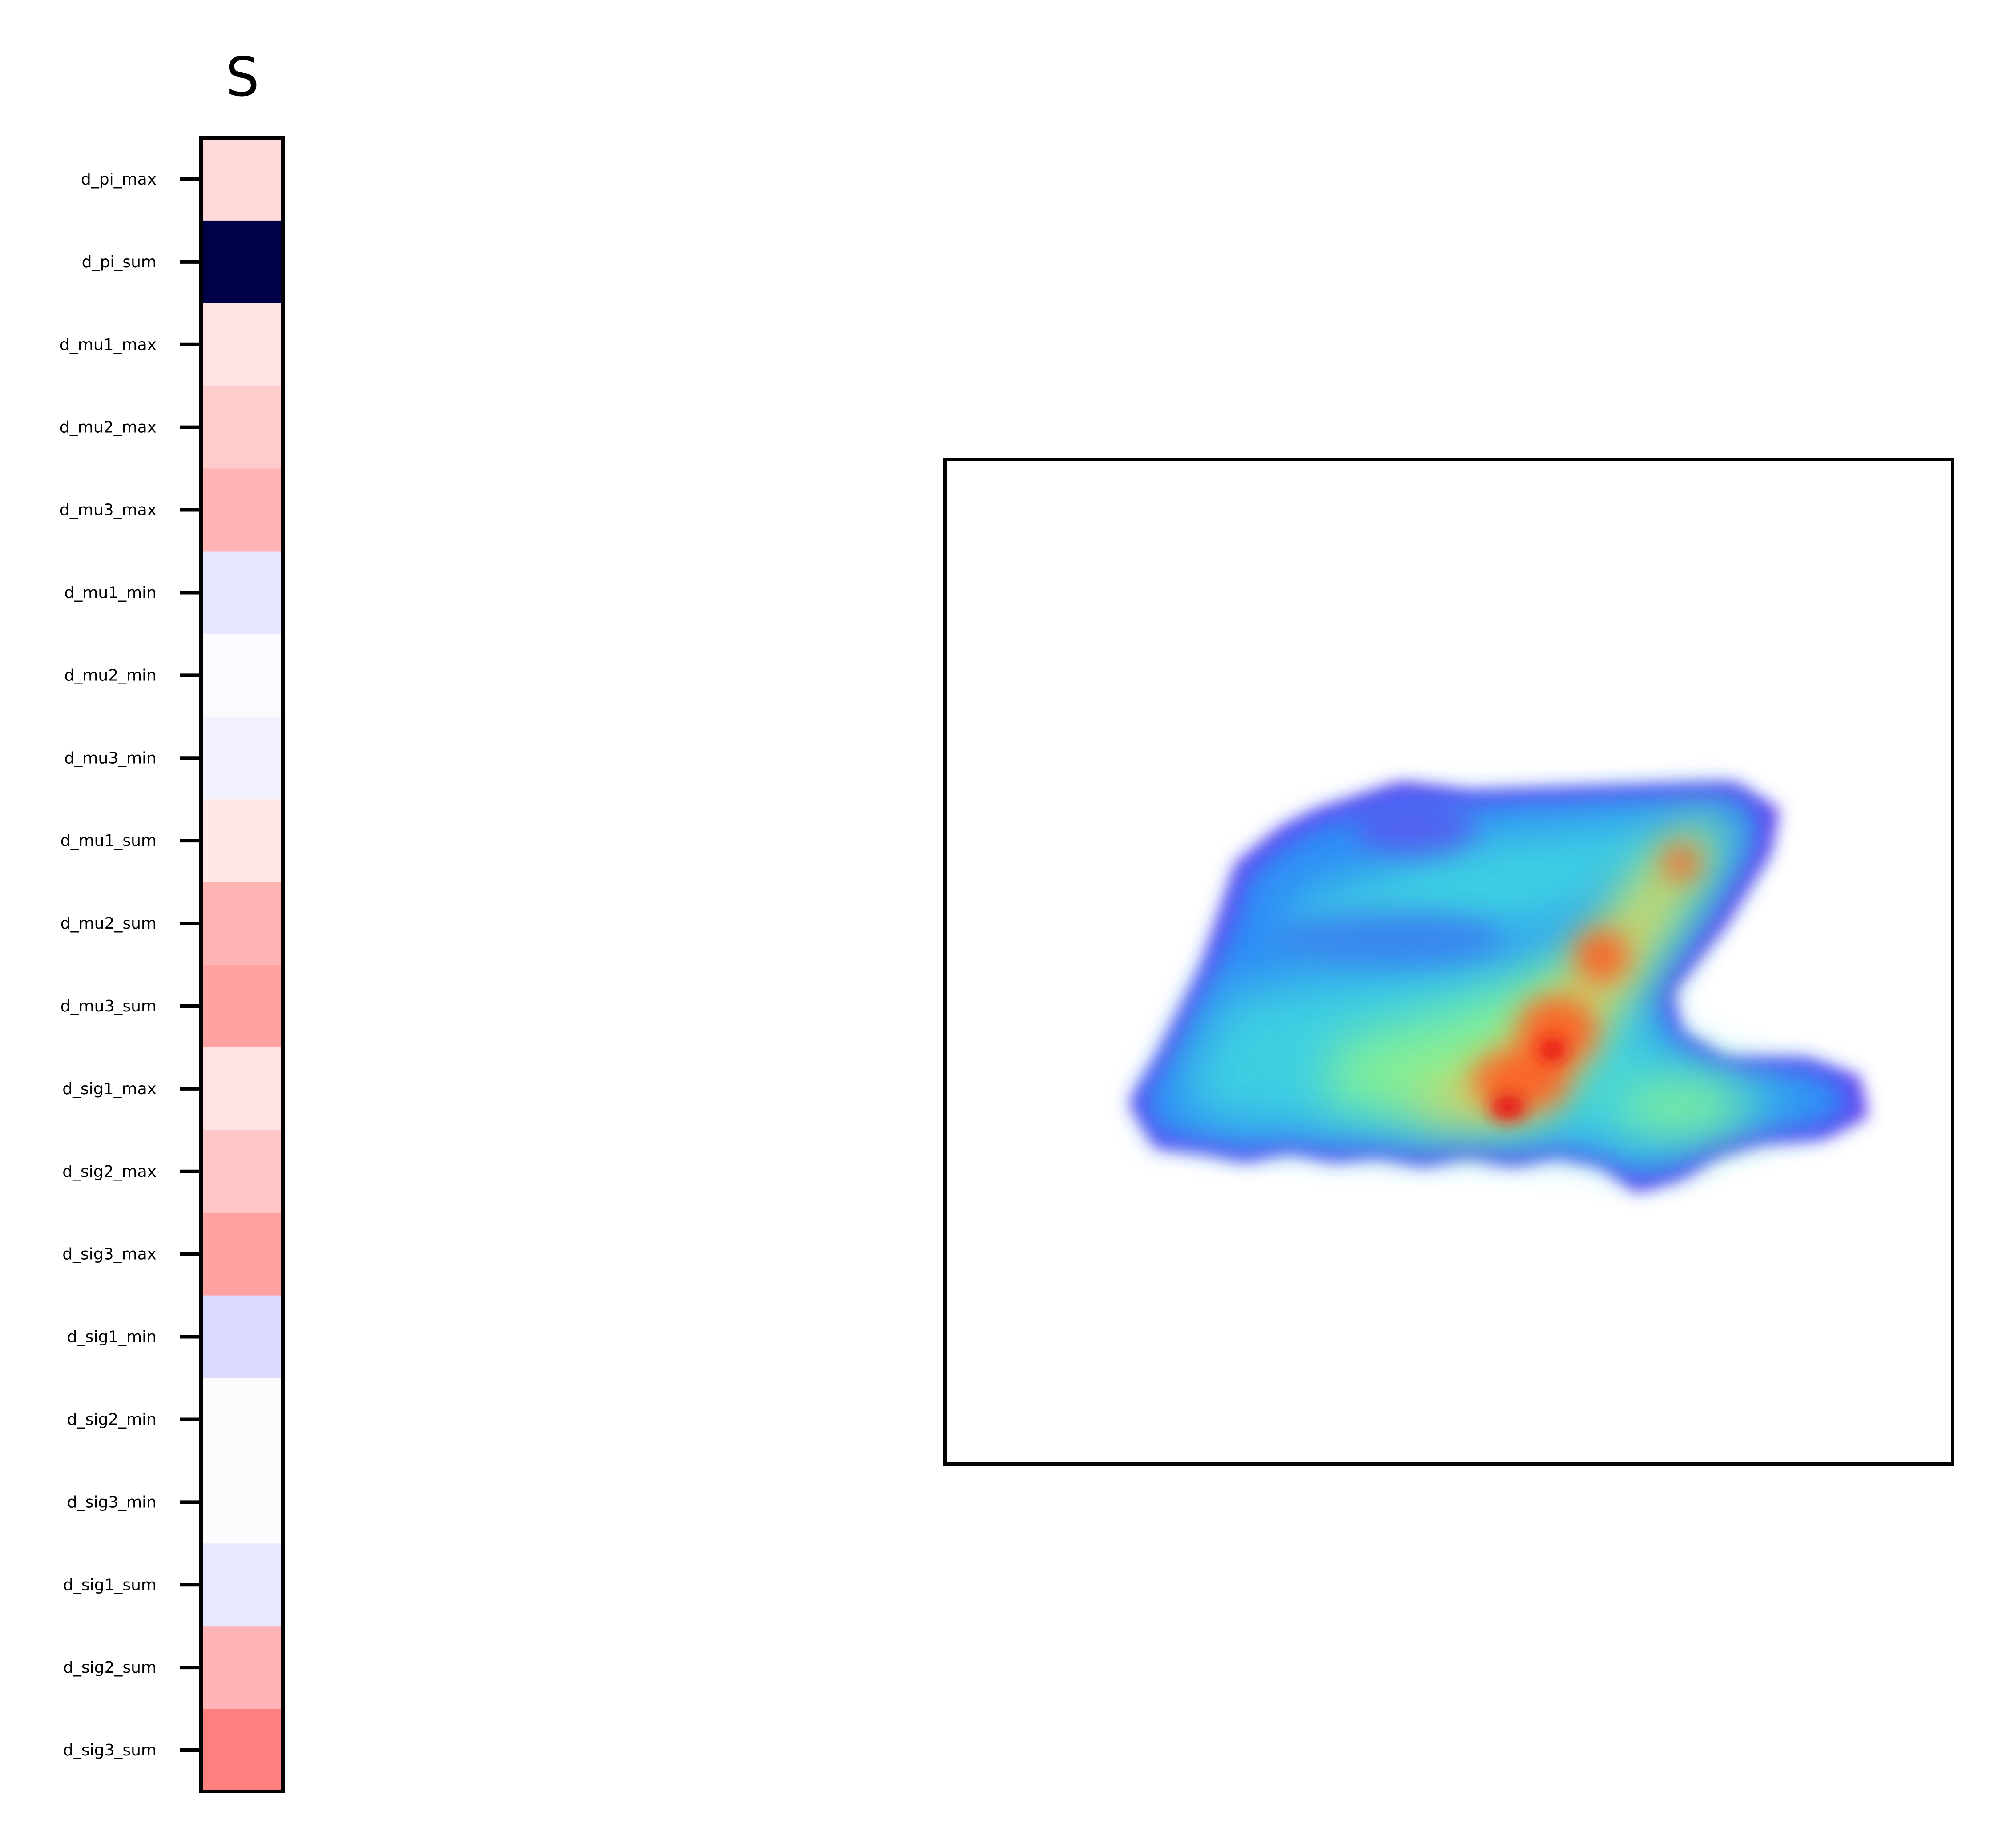  I want to click on heatmap-frame, so click(242, 965).